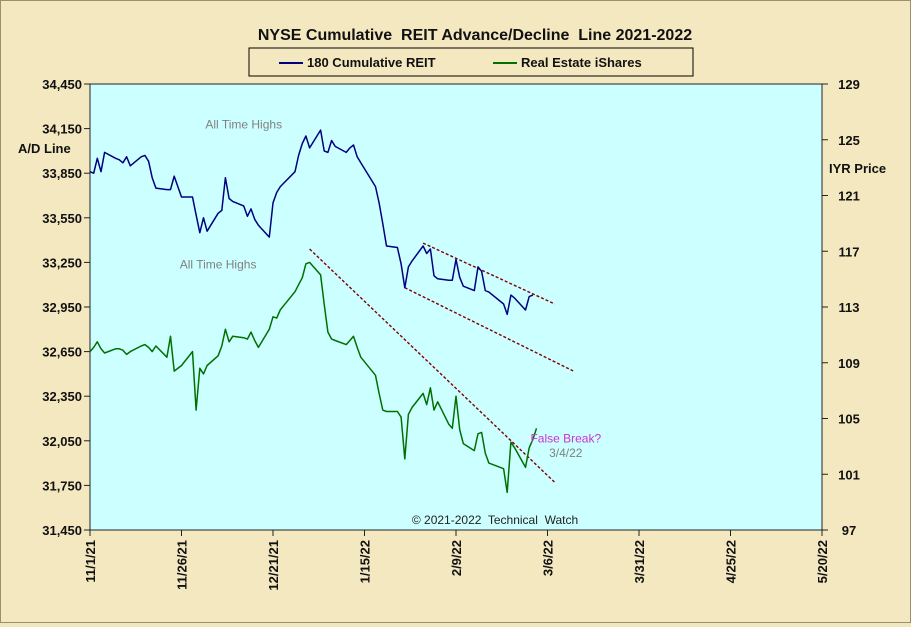  I want to click on y-tick-label-left: 33,550, so click(62, 218).